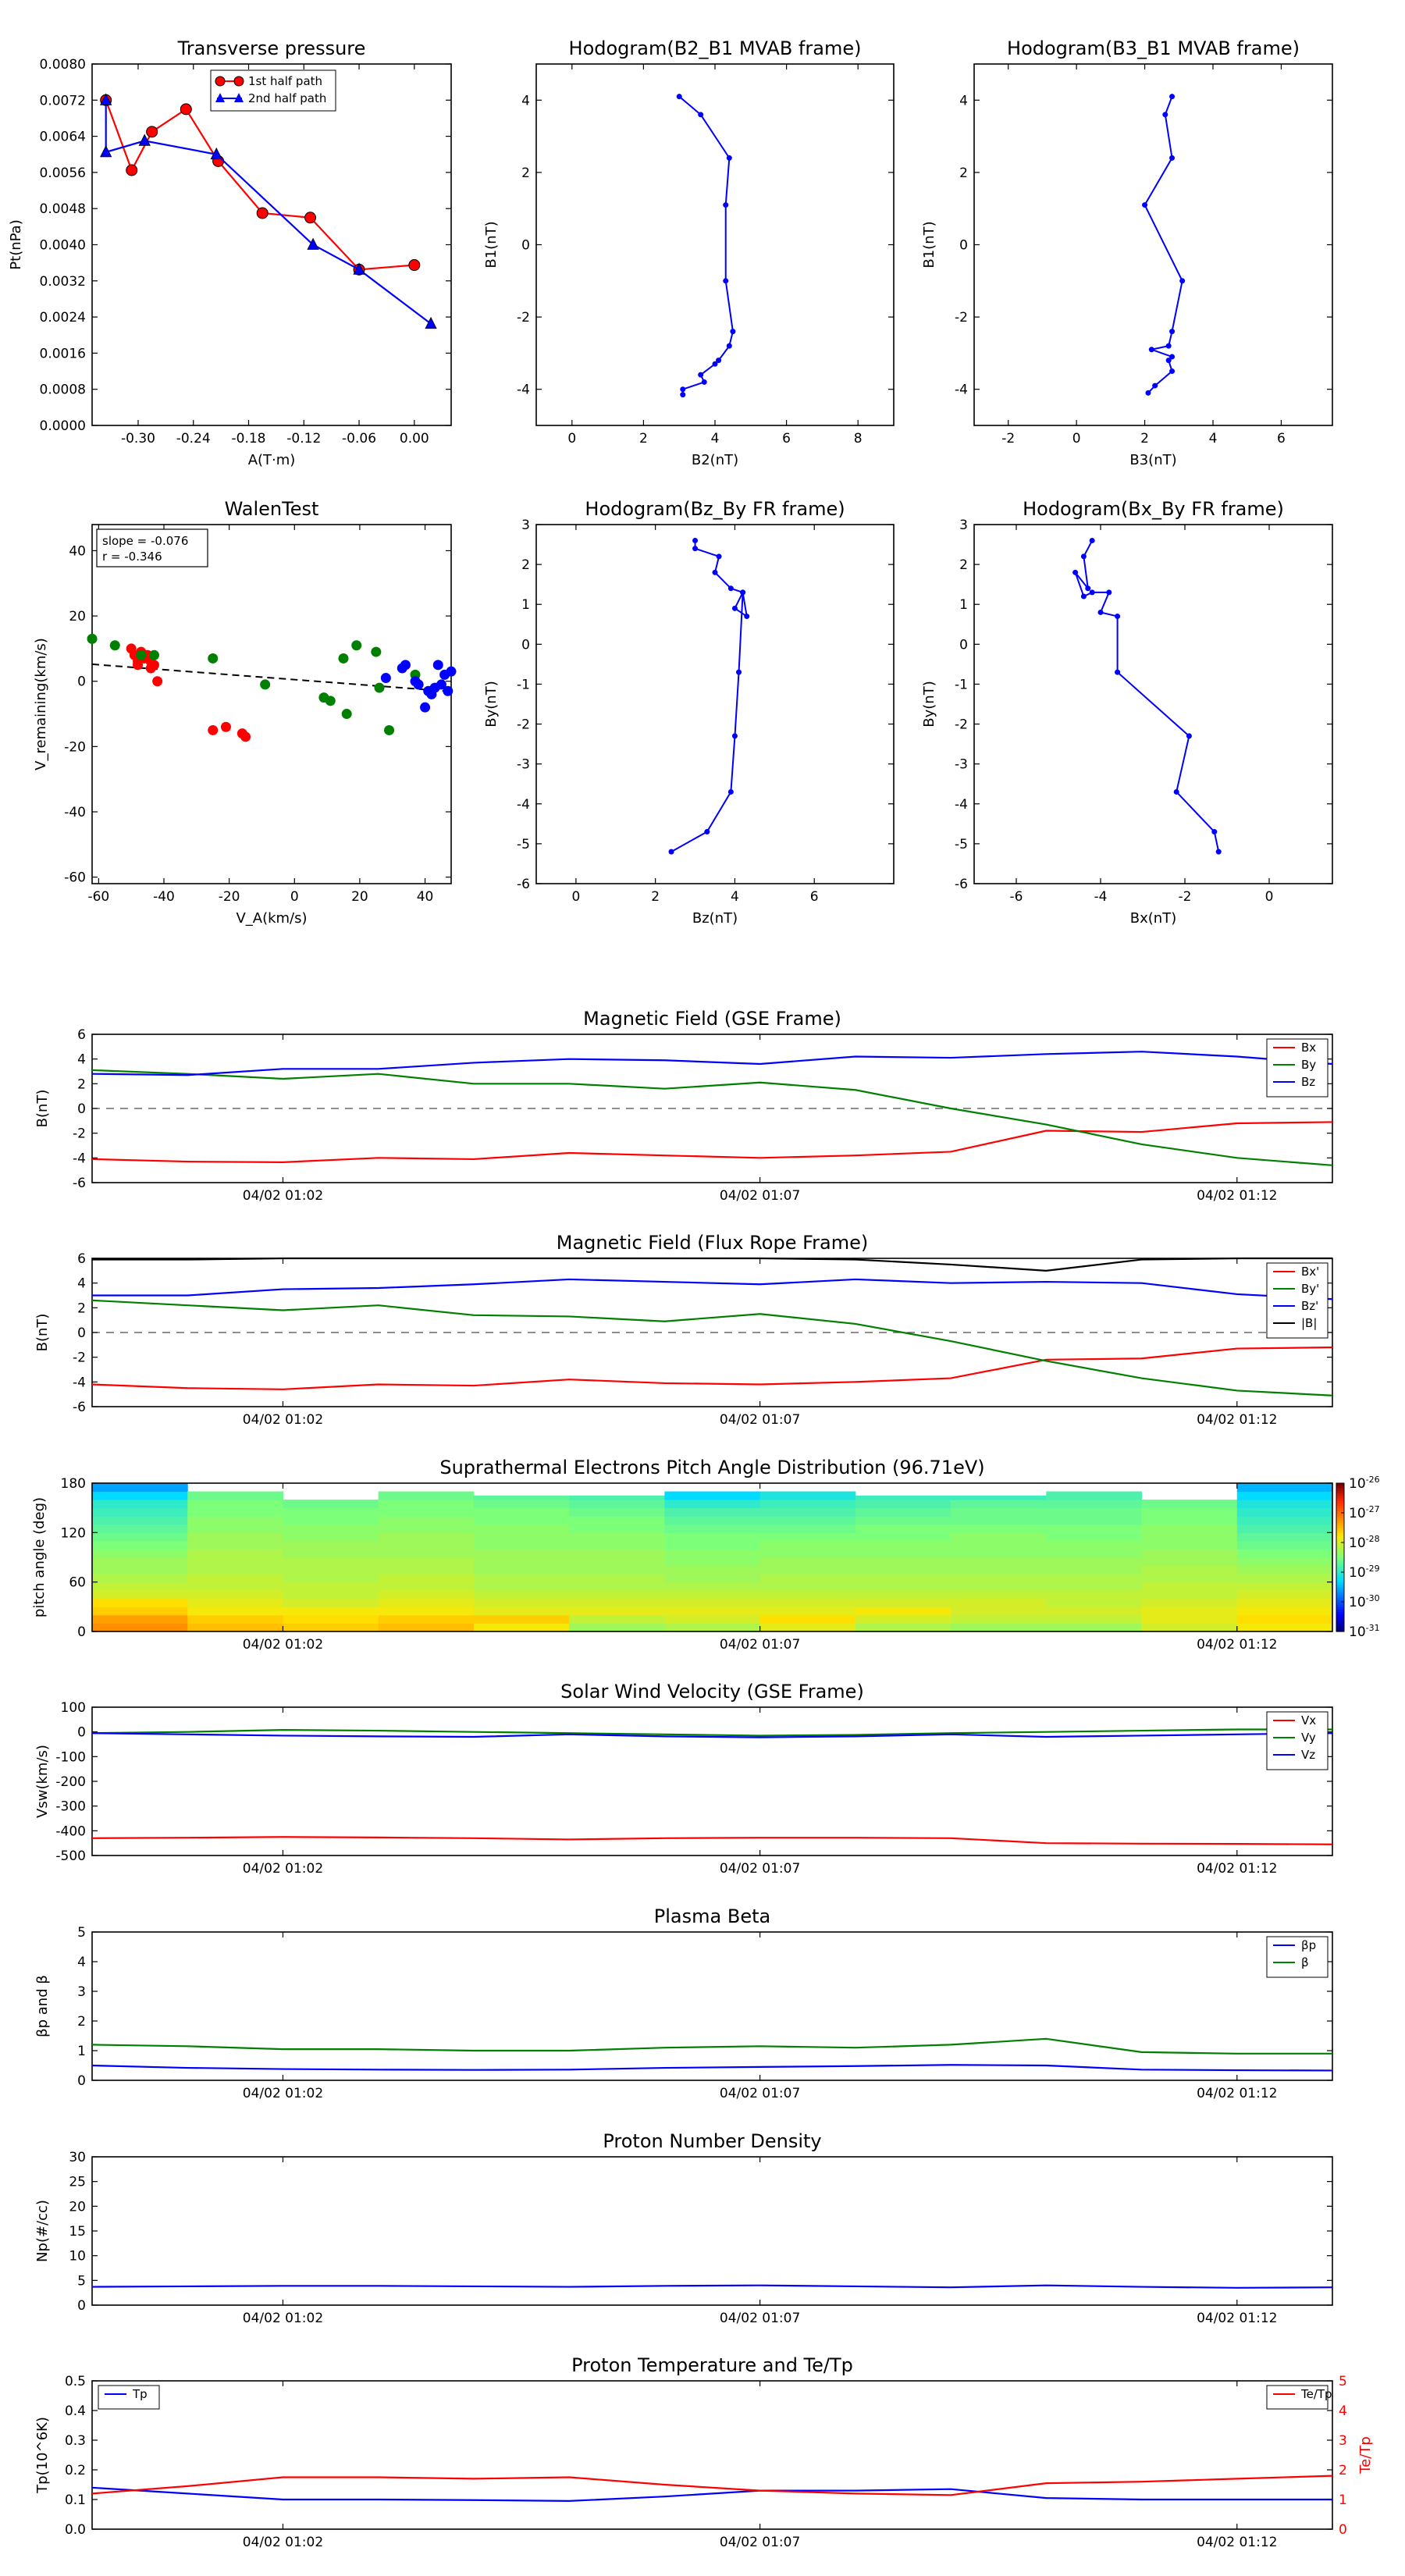  I want to click on y-tick-label: 3, so click(963, 525).